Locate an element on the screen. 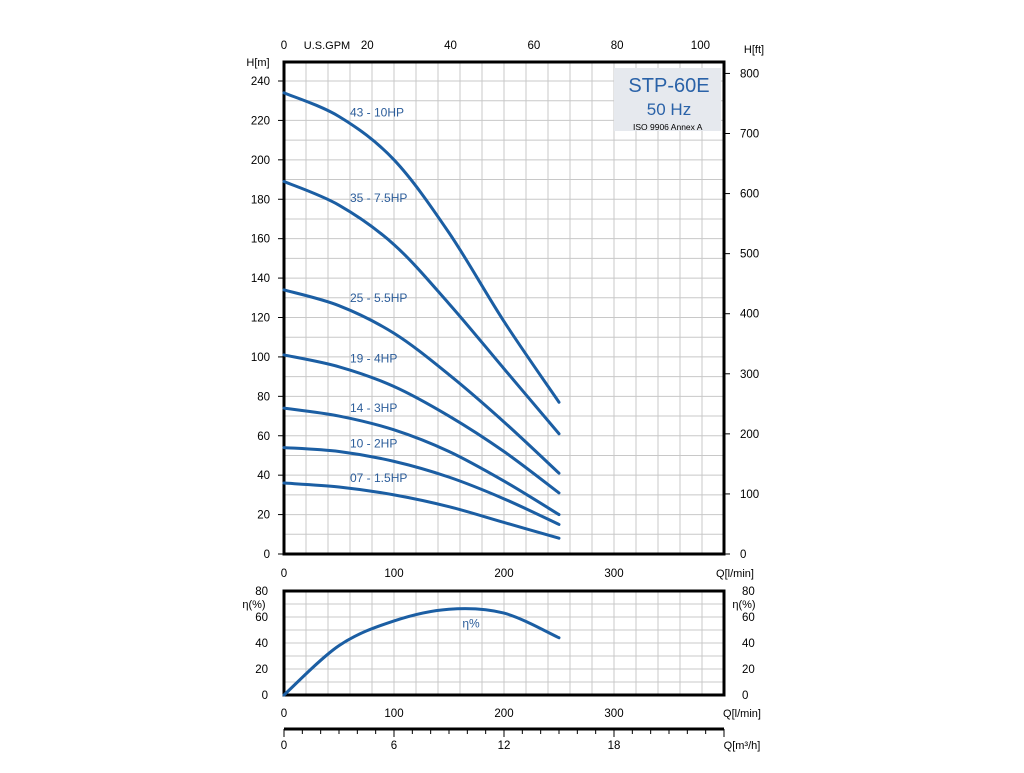 The height and width of the screenshot is (773, 1024). eff-x-tick-label: 0 is located at coordinates (284, 714).